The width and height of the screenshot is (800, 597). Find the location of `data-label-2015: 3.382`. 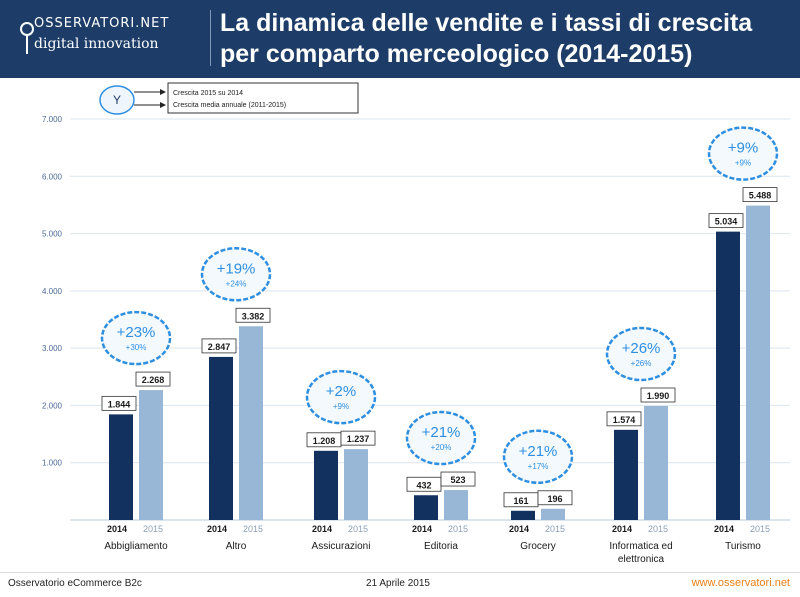

data-label-2015: 3.382 is located at coordinates (253, 316).